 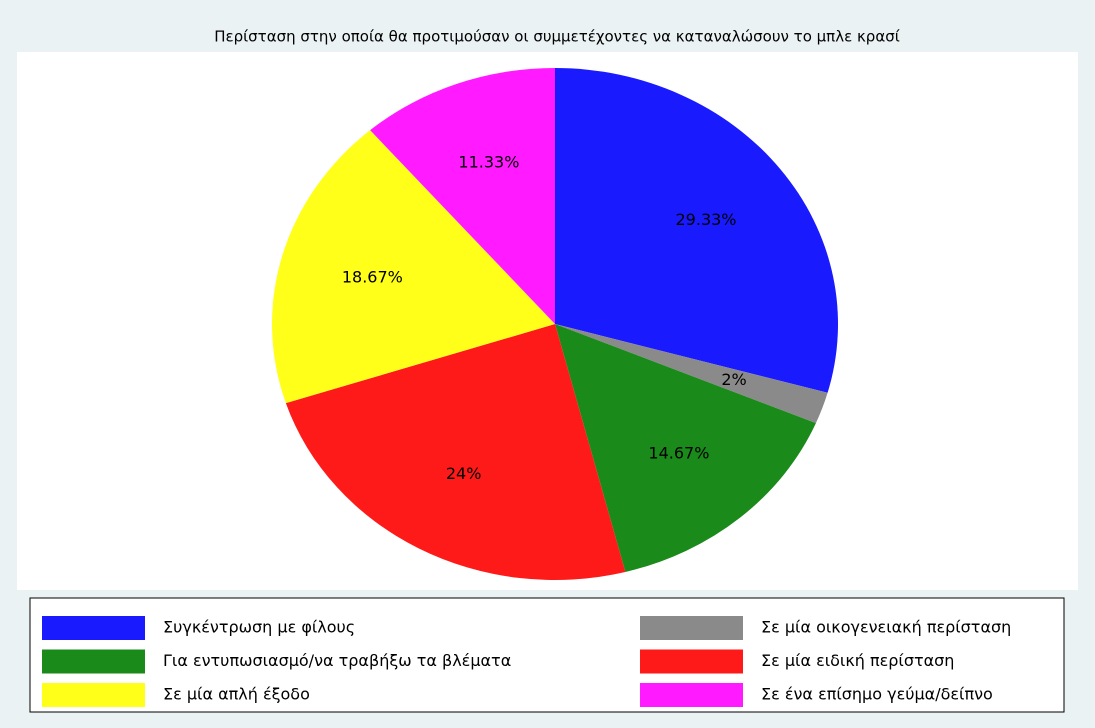 I want to click on legend-label: Για εντυπωσιασμό/να τραβήξω τα βλέματα, so click(x=337, y=660).